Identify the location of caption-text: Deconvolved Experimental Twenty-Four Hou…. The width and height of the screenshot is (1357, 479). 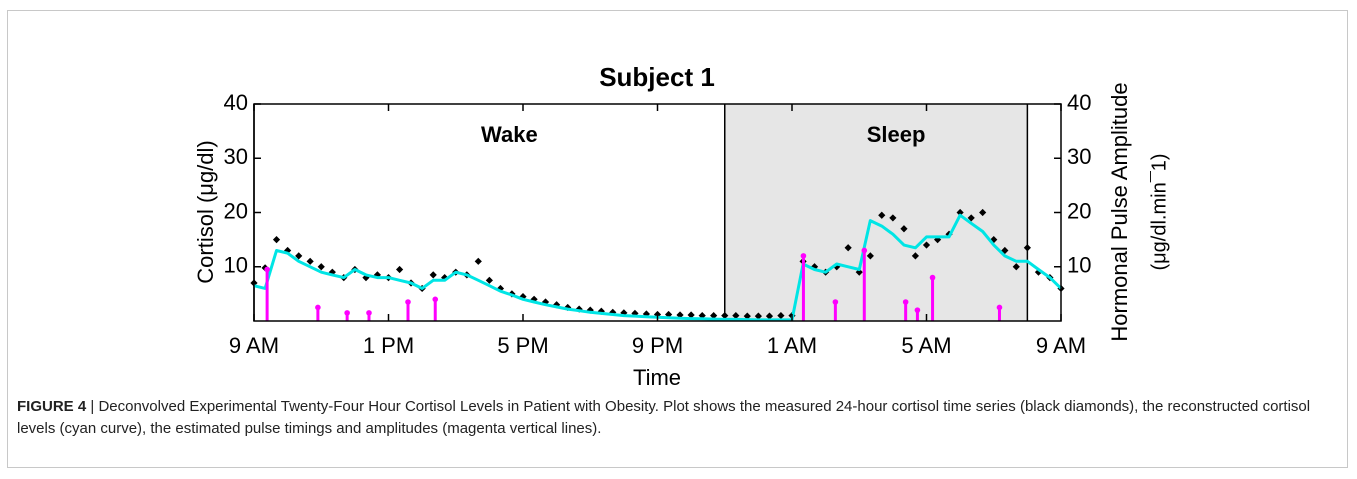
(664, 417).